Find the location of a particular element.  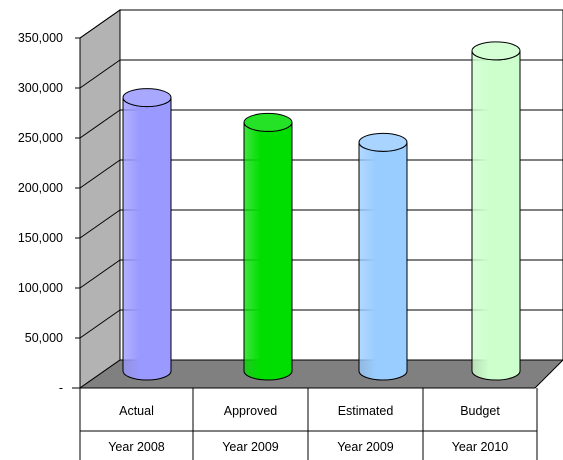

y-tick-label: 200,000 is located at coordinates (40, 188).